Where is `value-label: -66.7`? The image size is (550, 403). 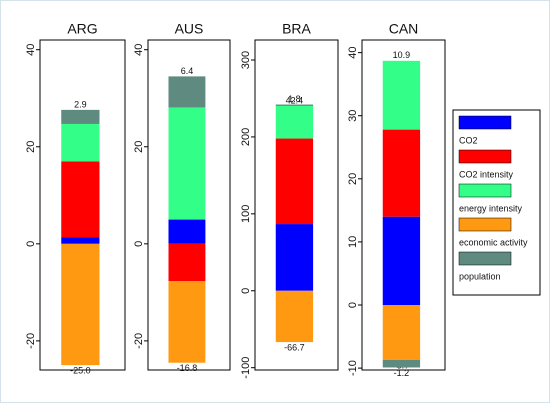 value-label: -66.7 is located at coordinates (294, 347).